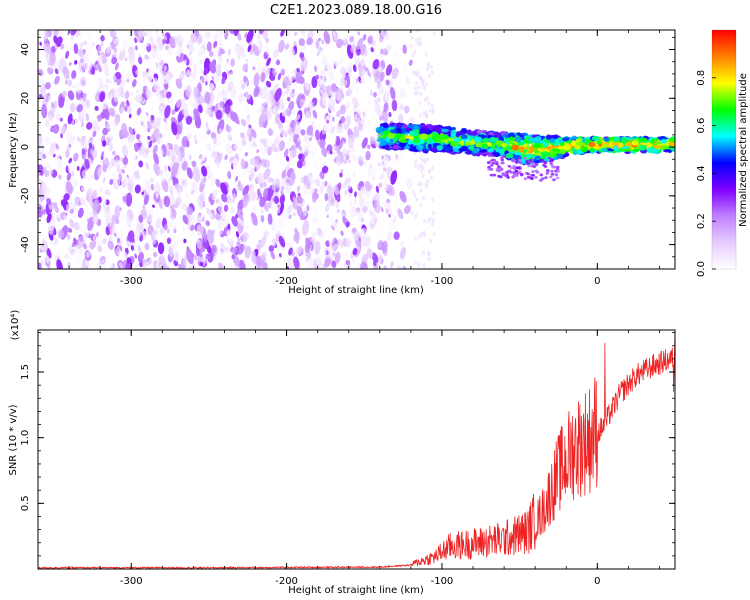  What do you see at coordinates (25, 49) in the screenshot?
I see `spectrogram-y-tick-label: 40` at bounding box center [25, 49].